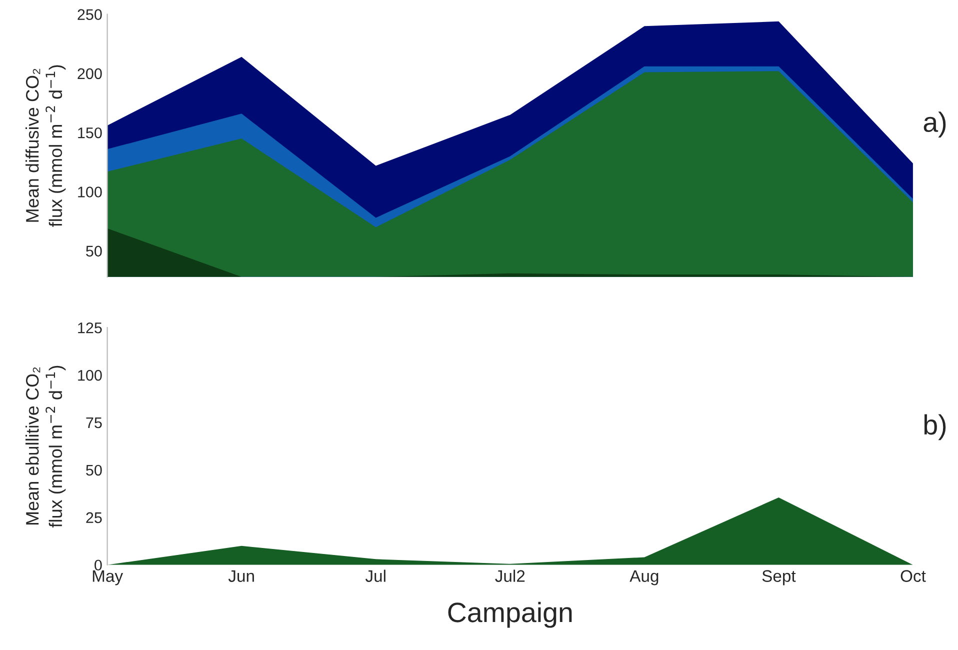 The width and height of the screenshot is (958, 650). I want to click on x-tick-label: Oct, so click(913, 576).